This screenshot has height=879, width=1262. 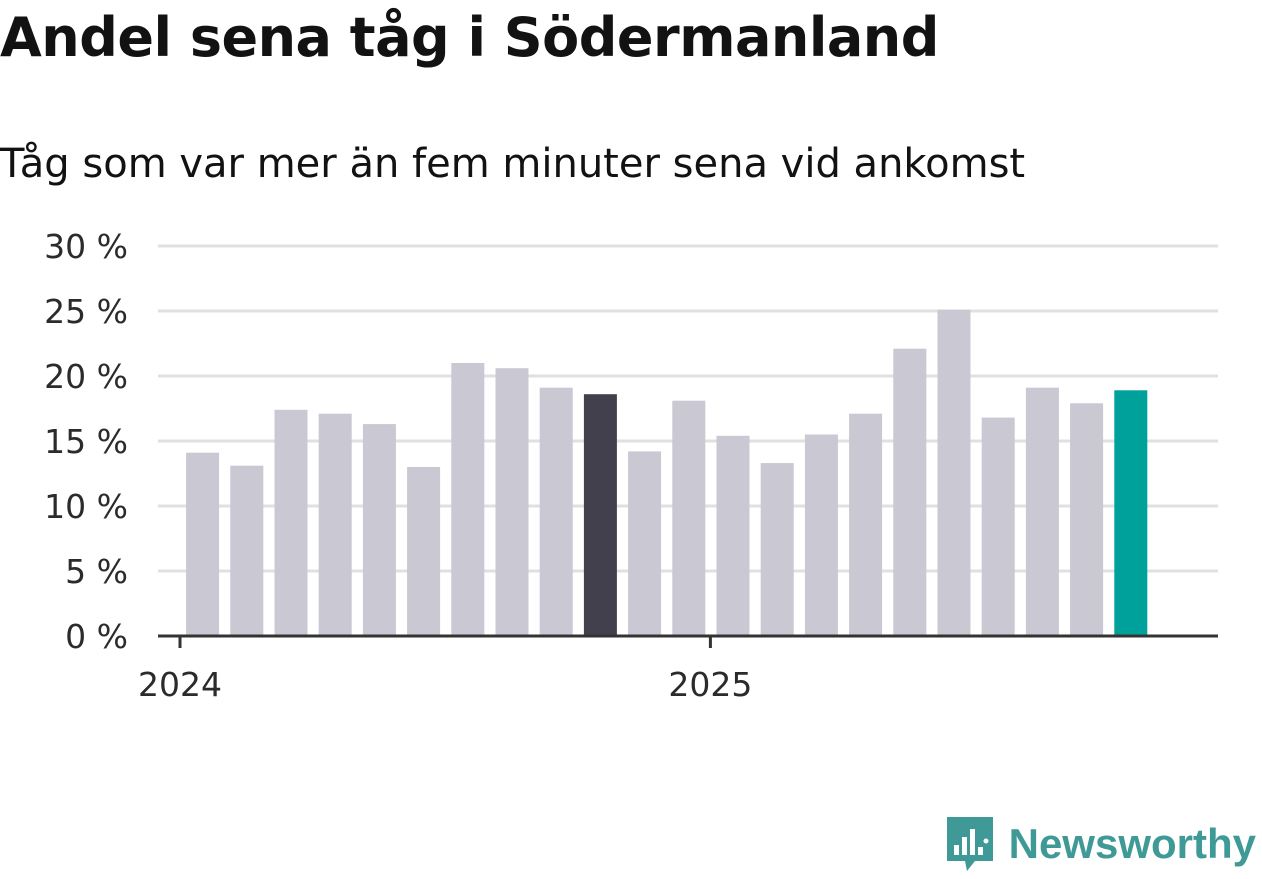 What do you see at coordinates (96, 571) in the screenshot?
I see `y-tick-label: 5 %` at bounding box center [96, 571].